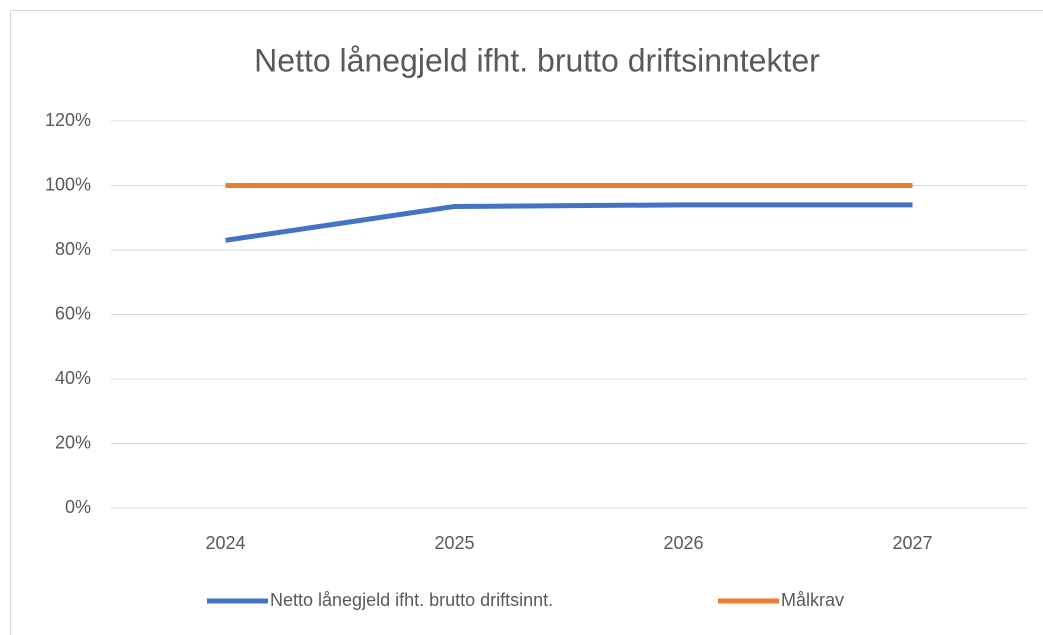 The height and width of the screenshot is (635, 1043). What do you see at coordinates (812, 600) in the screenshot?
I see `legend-label: Målkrav` at bounding box center [812, 600].